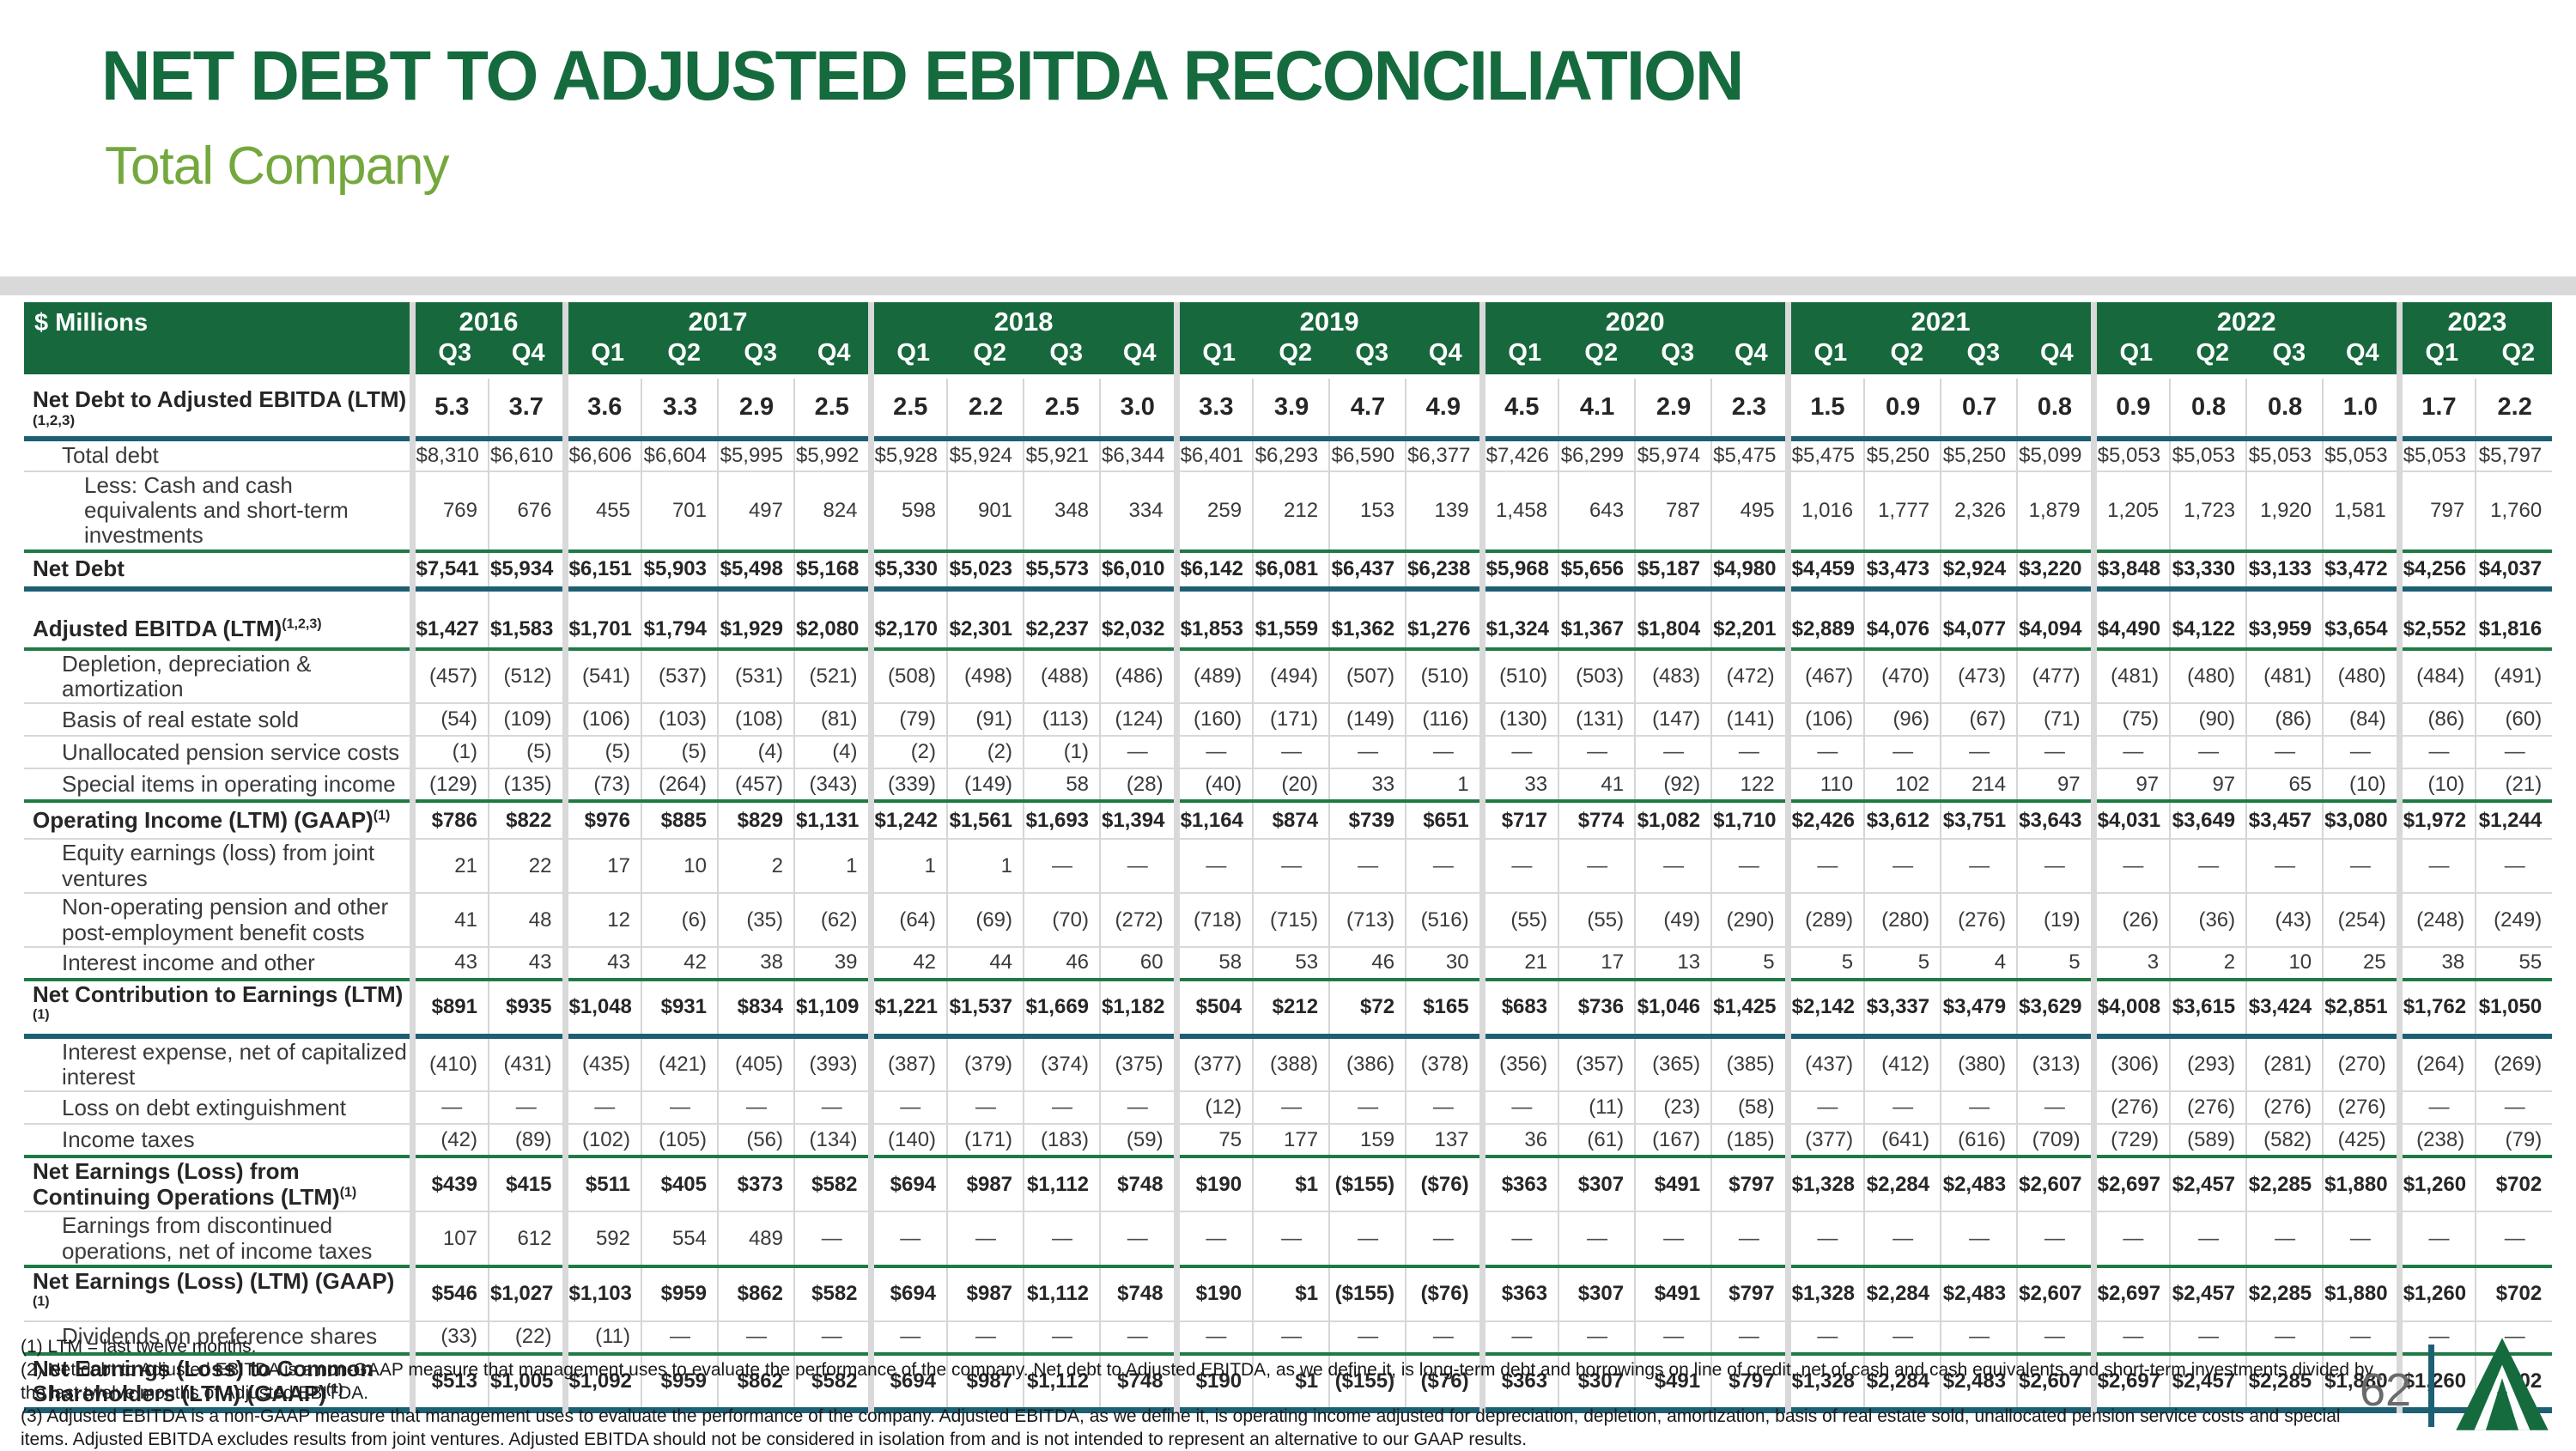 The image size is (2576, 1451). Describe the element at coordinates (2130, 720) in the screenshot. I see `data-cell: (75)` at that location.